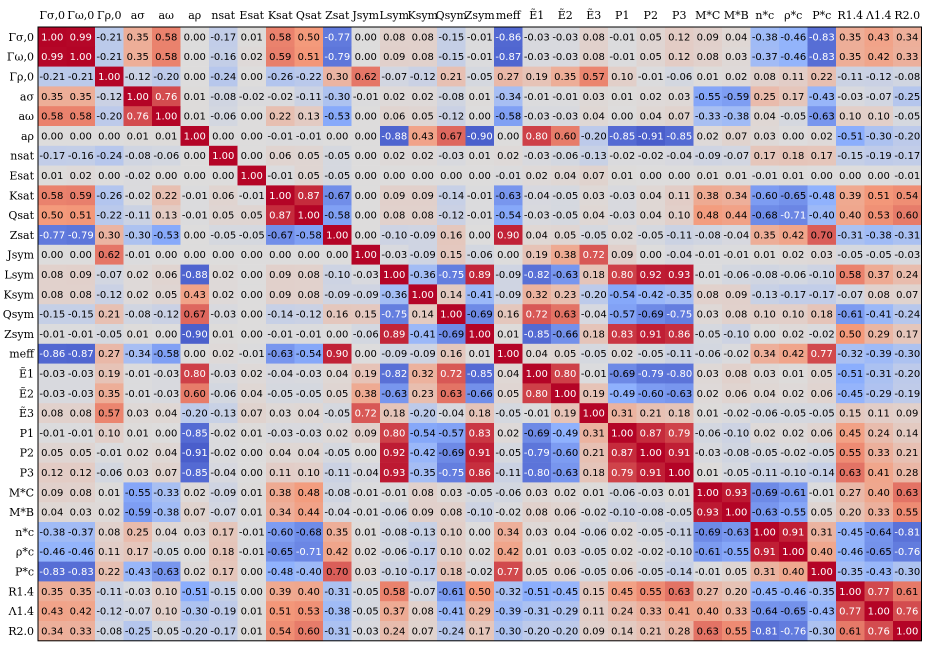  I want to click on cell-value-label: 0.55, so click(850, 453).